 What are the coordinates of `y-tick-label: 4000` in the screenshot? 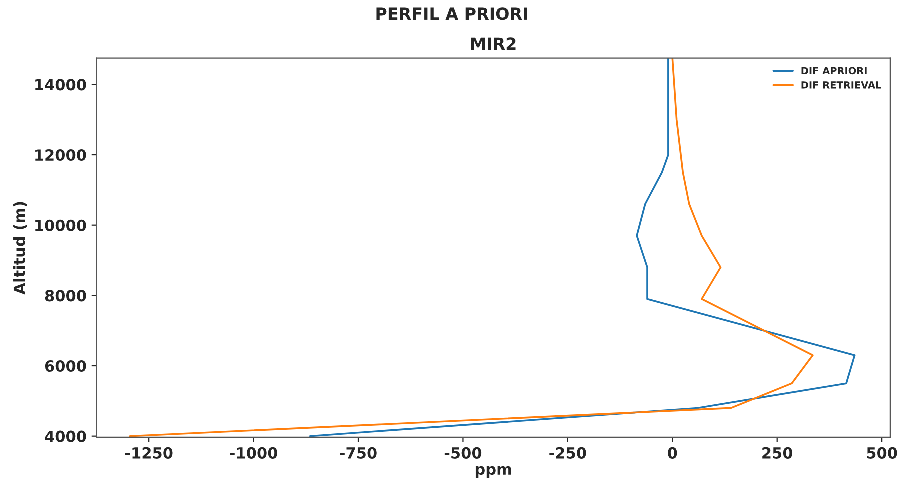 It's located at (65, 436).